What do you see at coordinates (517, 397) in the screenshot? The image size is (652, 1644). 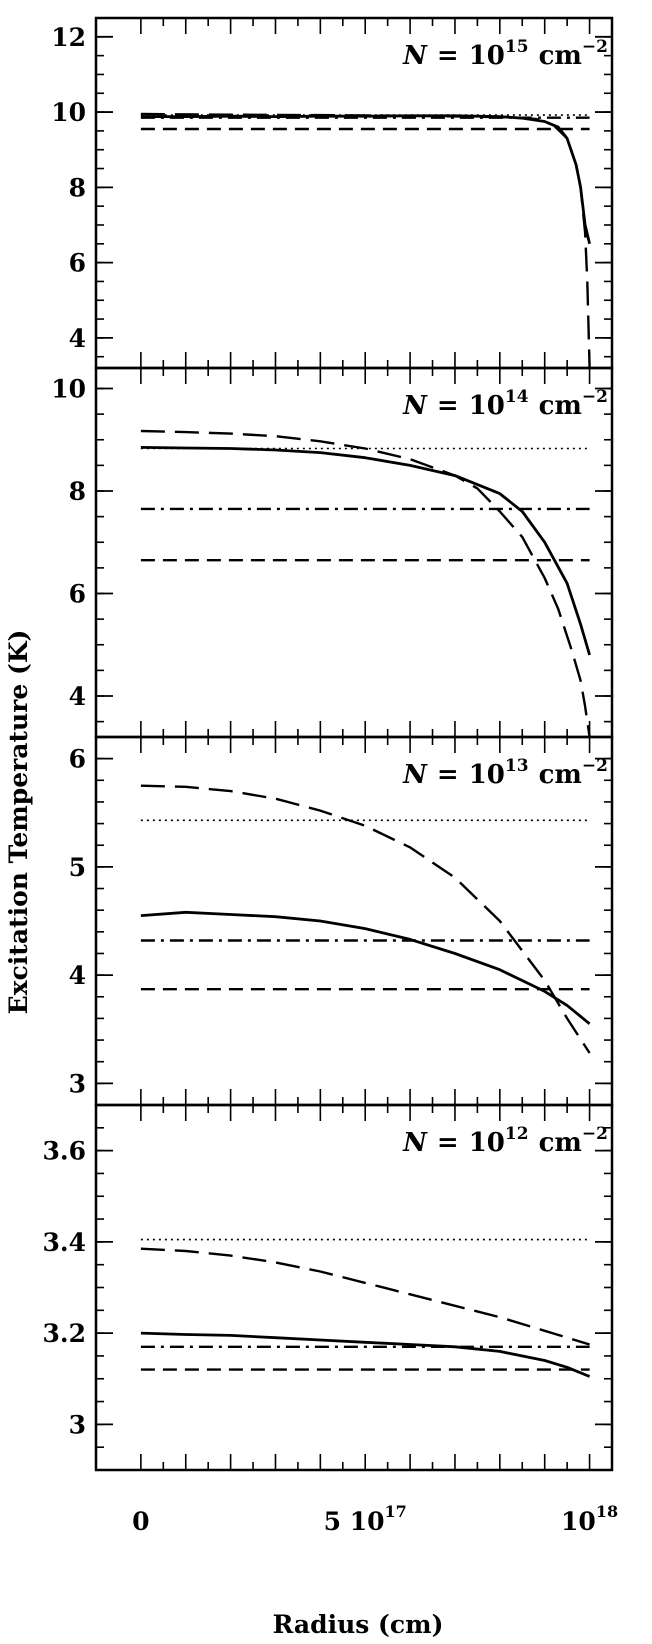 I see `panel-label-exponent: 14` at bounding box center [517, 397].